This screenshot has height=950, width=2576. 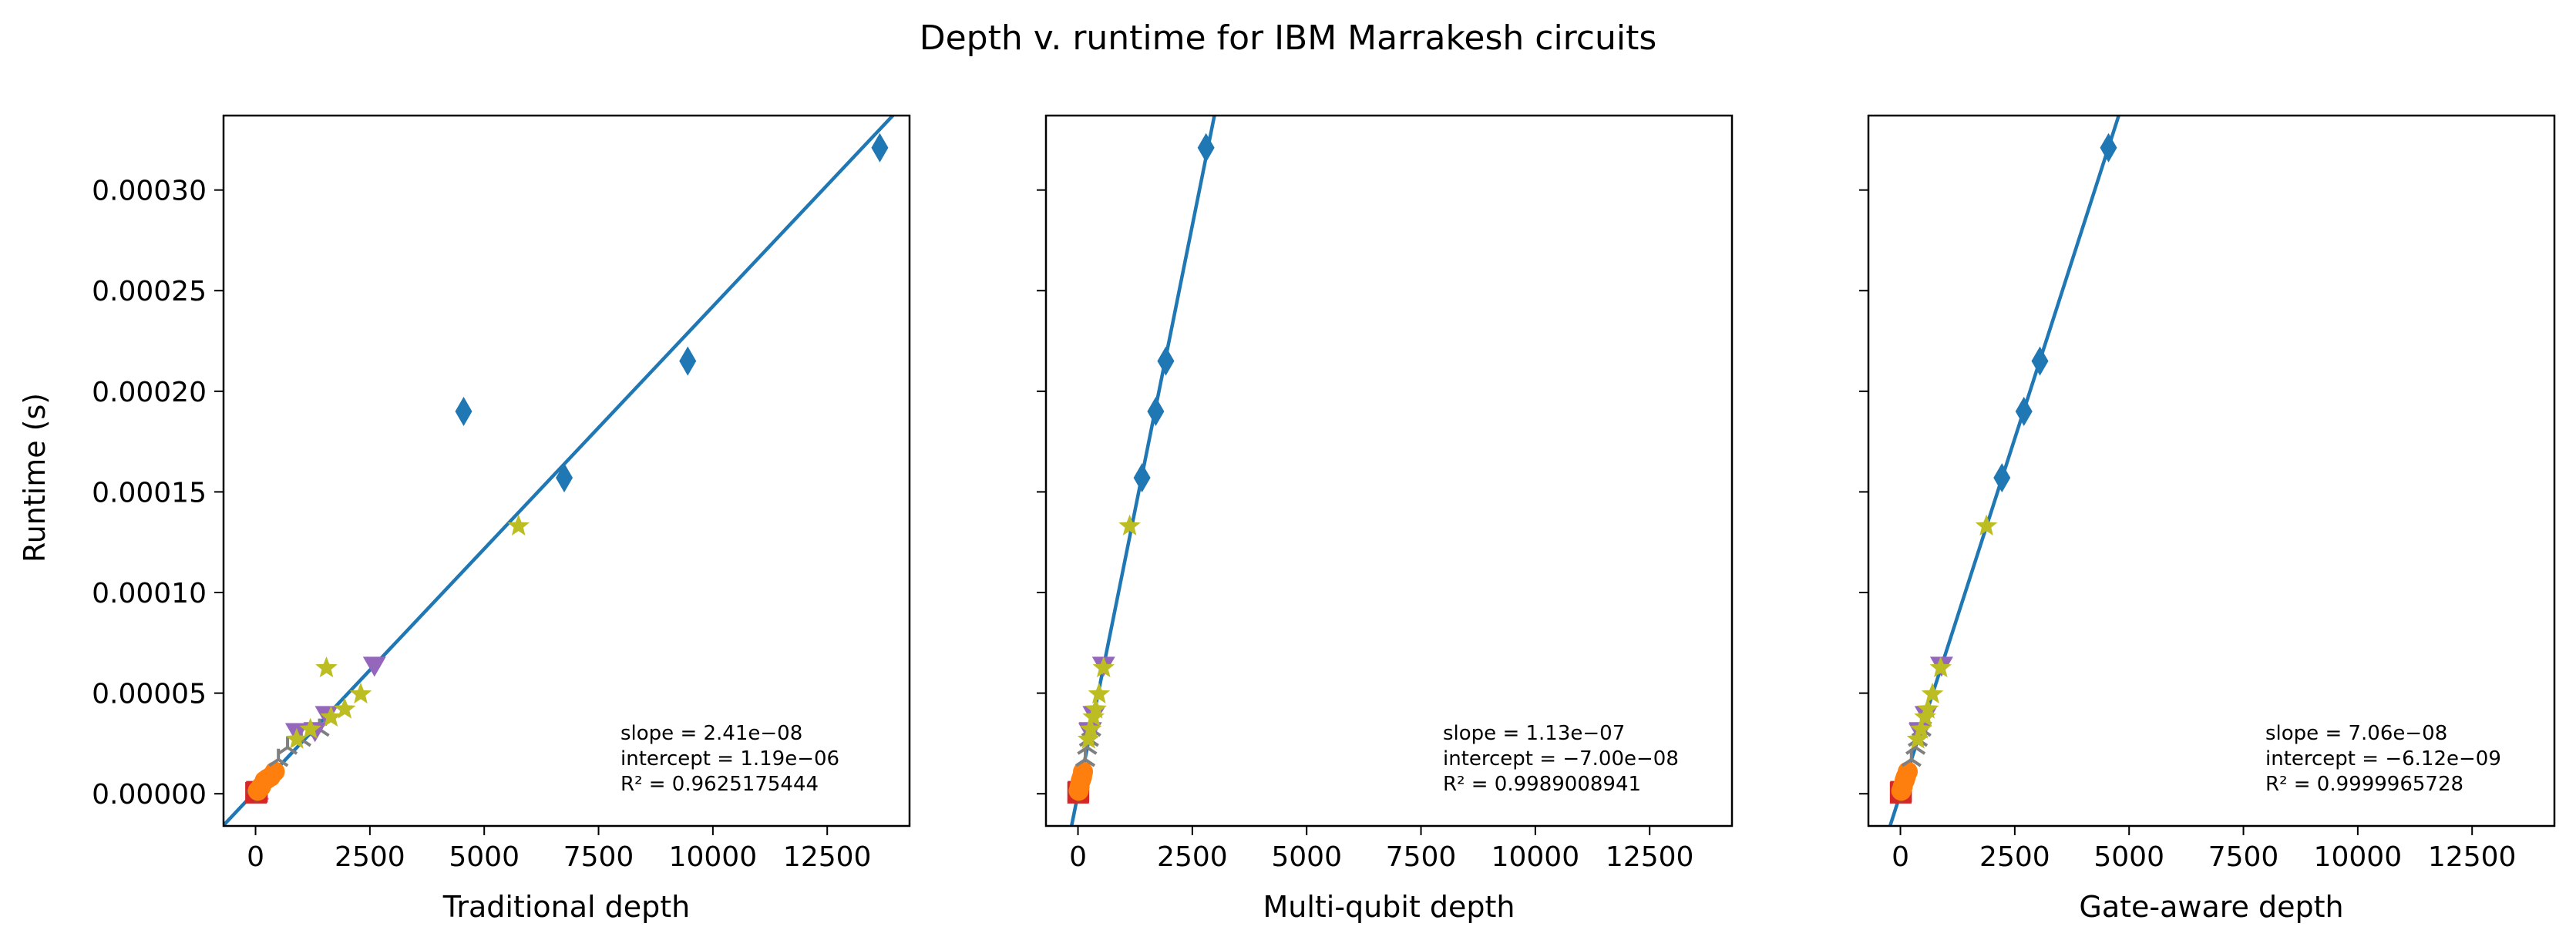 I want to click on fit-annotation-slope: slope = 2.41e−08, so click(x=711, y=733).